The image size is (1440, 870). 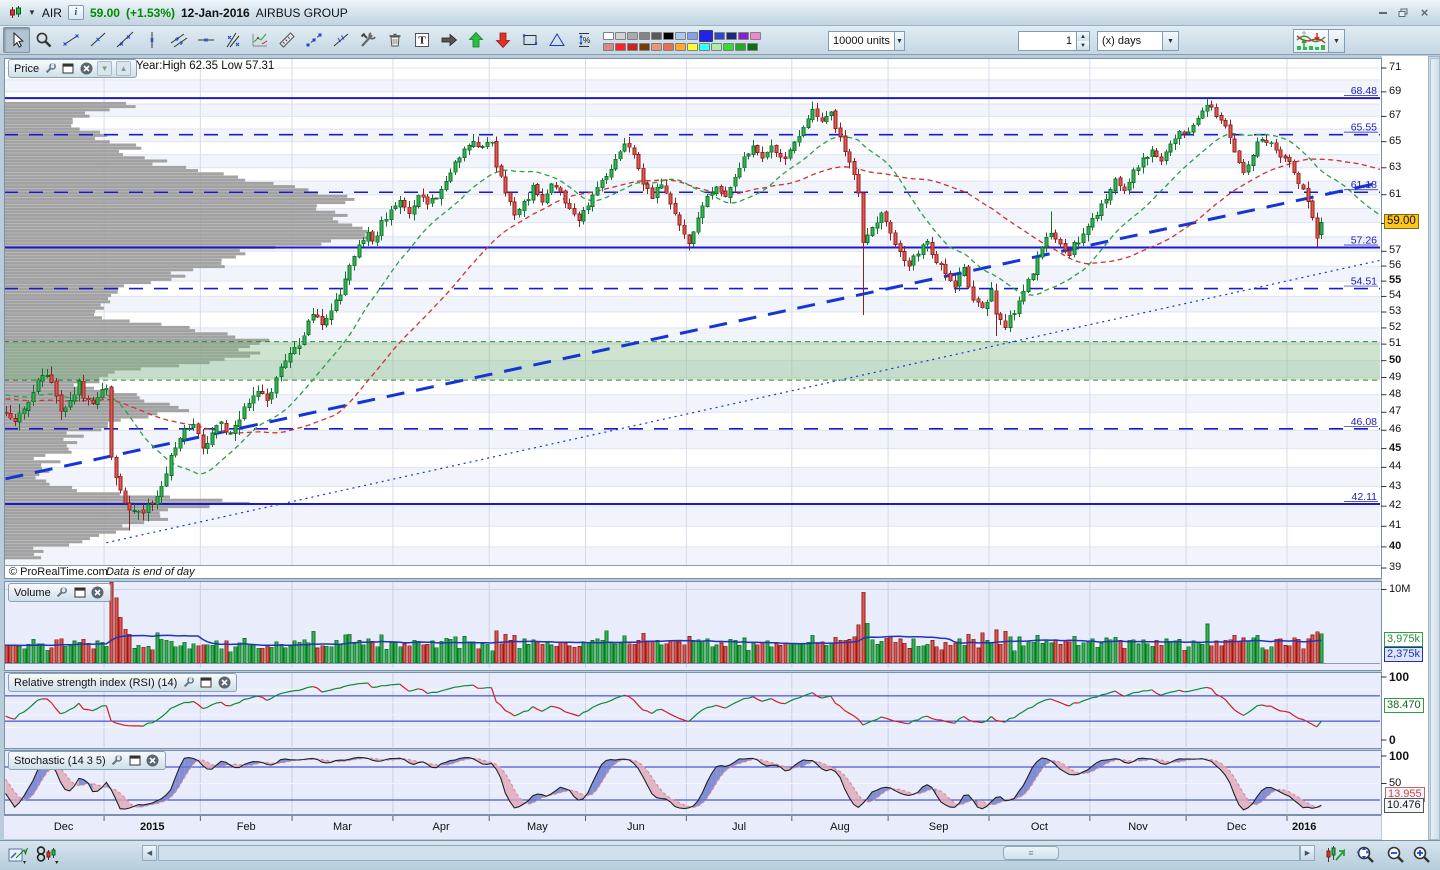 I want to click on move-down-icon: ▼, so click(x=105, y=68).